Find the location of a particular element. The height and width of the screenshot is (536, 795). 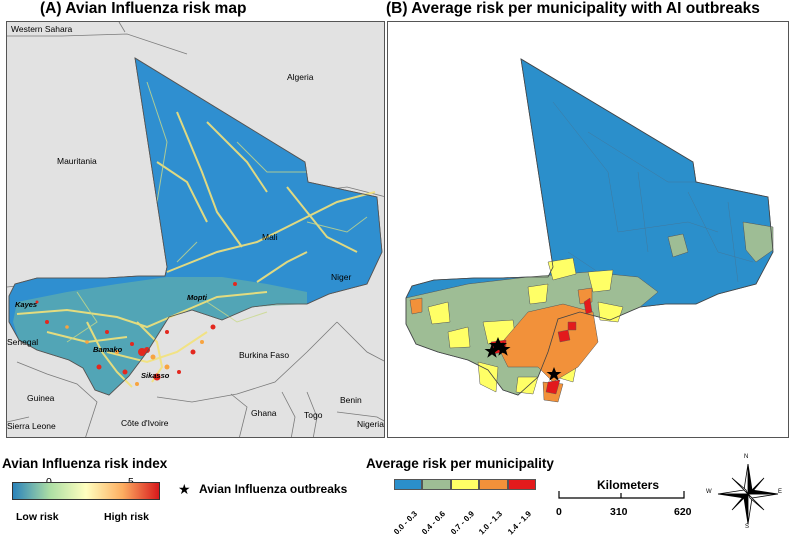

label-mali: Mali is located at coordinates (270, 237).